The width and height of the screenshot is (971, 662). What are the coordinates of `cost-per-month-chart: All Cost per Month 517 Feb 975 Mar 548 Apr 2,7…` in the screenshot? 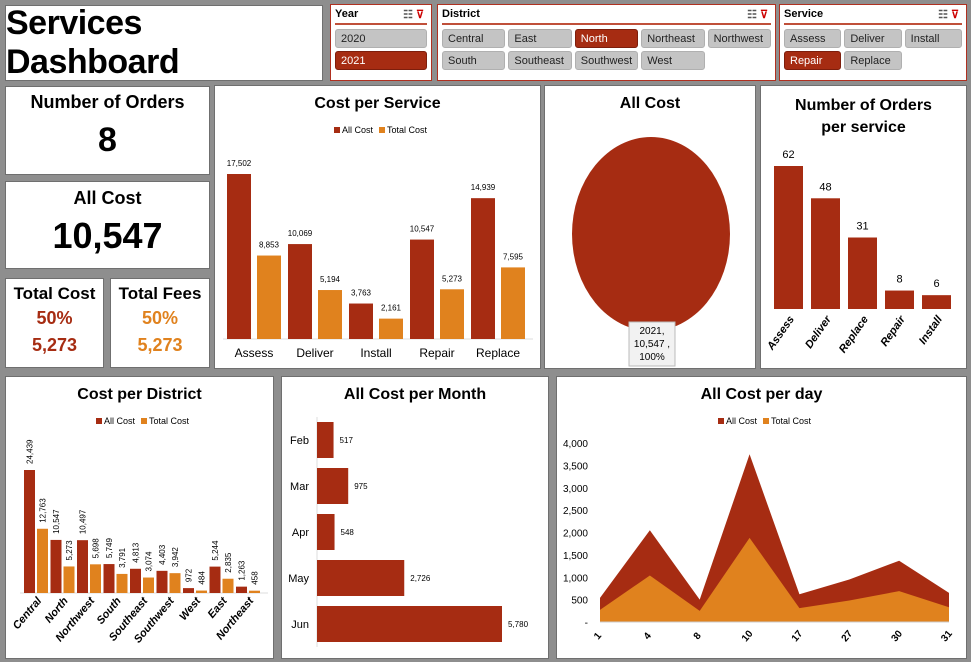 It's located at (415, 517).